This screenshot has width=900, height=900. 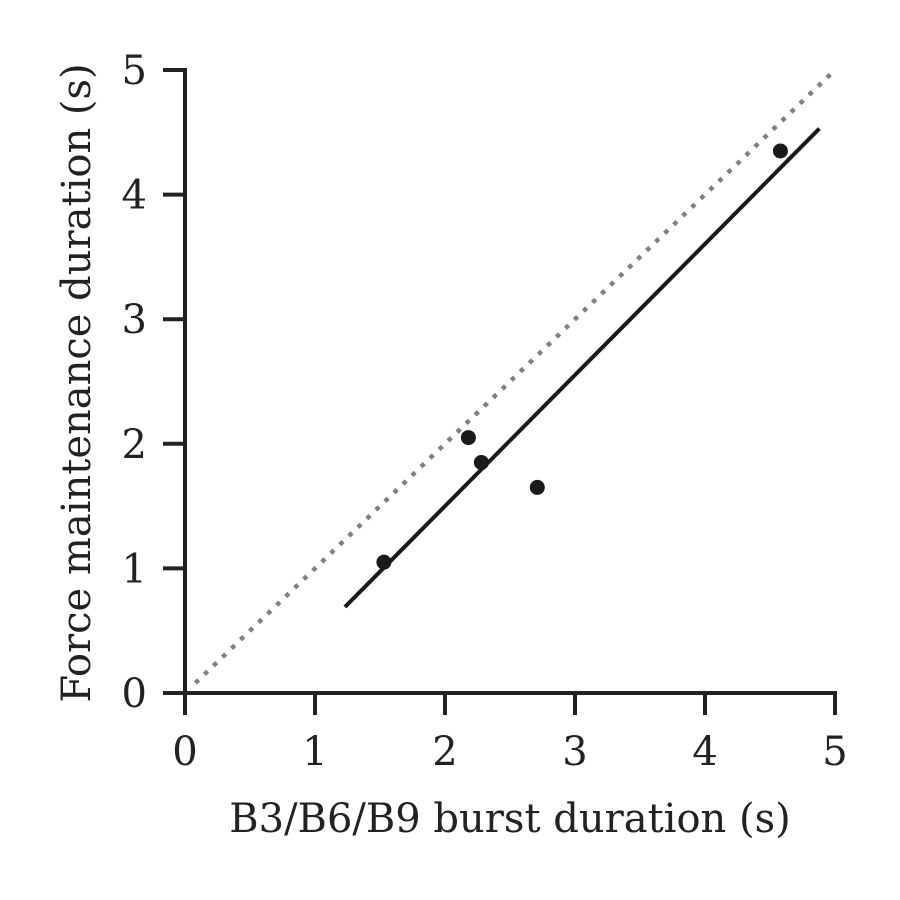 What do you see at coordinates (834, 752) in the screenshot?
I see `x-tick-label: 5` at bounding box center [834, 752].